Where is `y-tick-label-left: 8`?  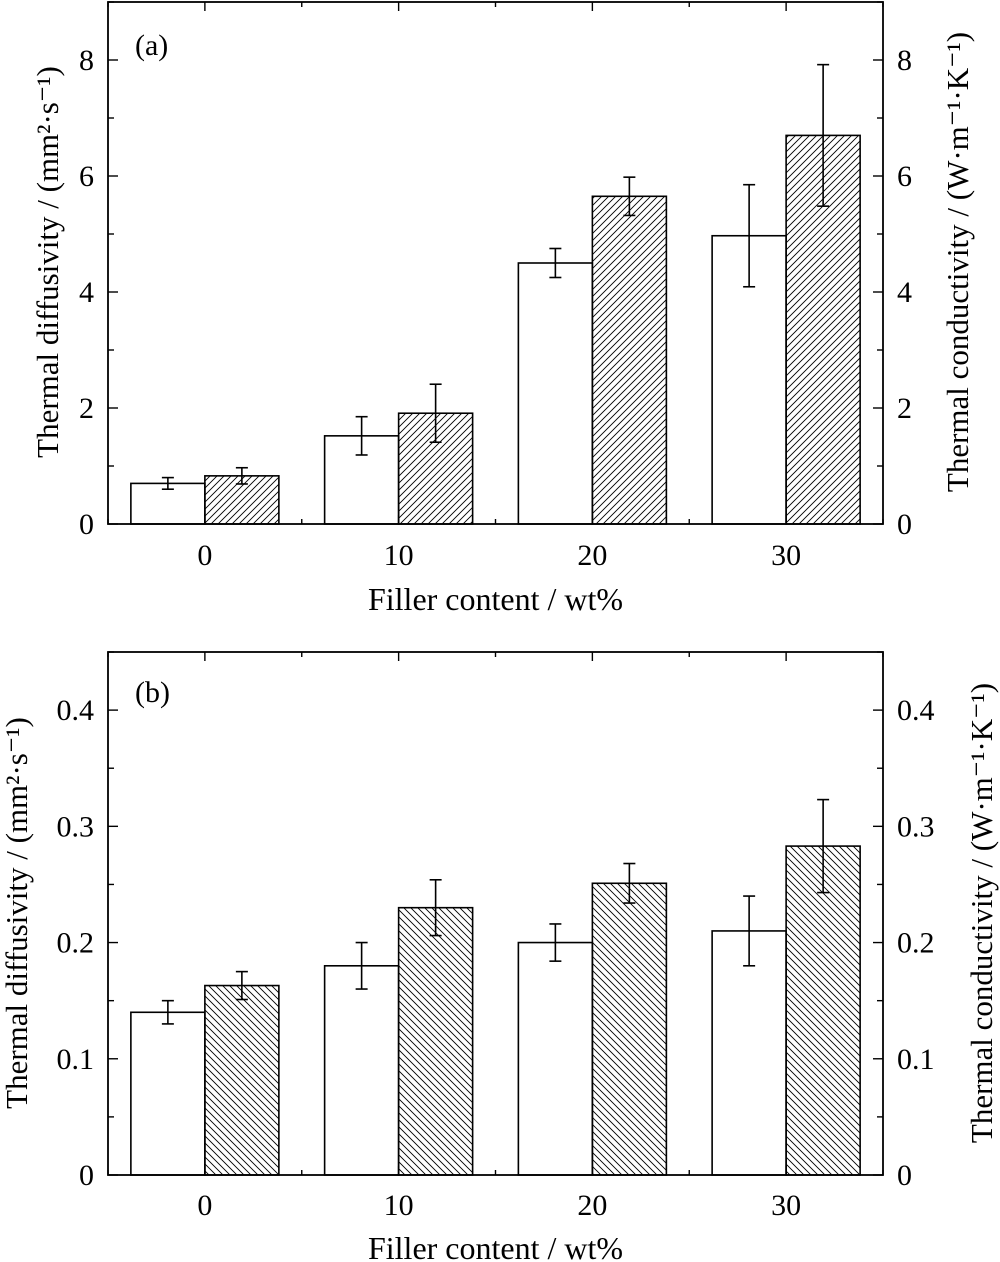 y-tick-label-left: 8 is located at coordinates (86, 60).